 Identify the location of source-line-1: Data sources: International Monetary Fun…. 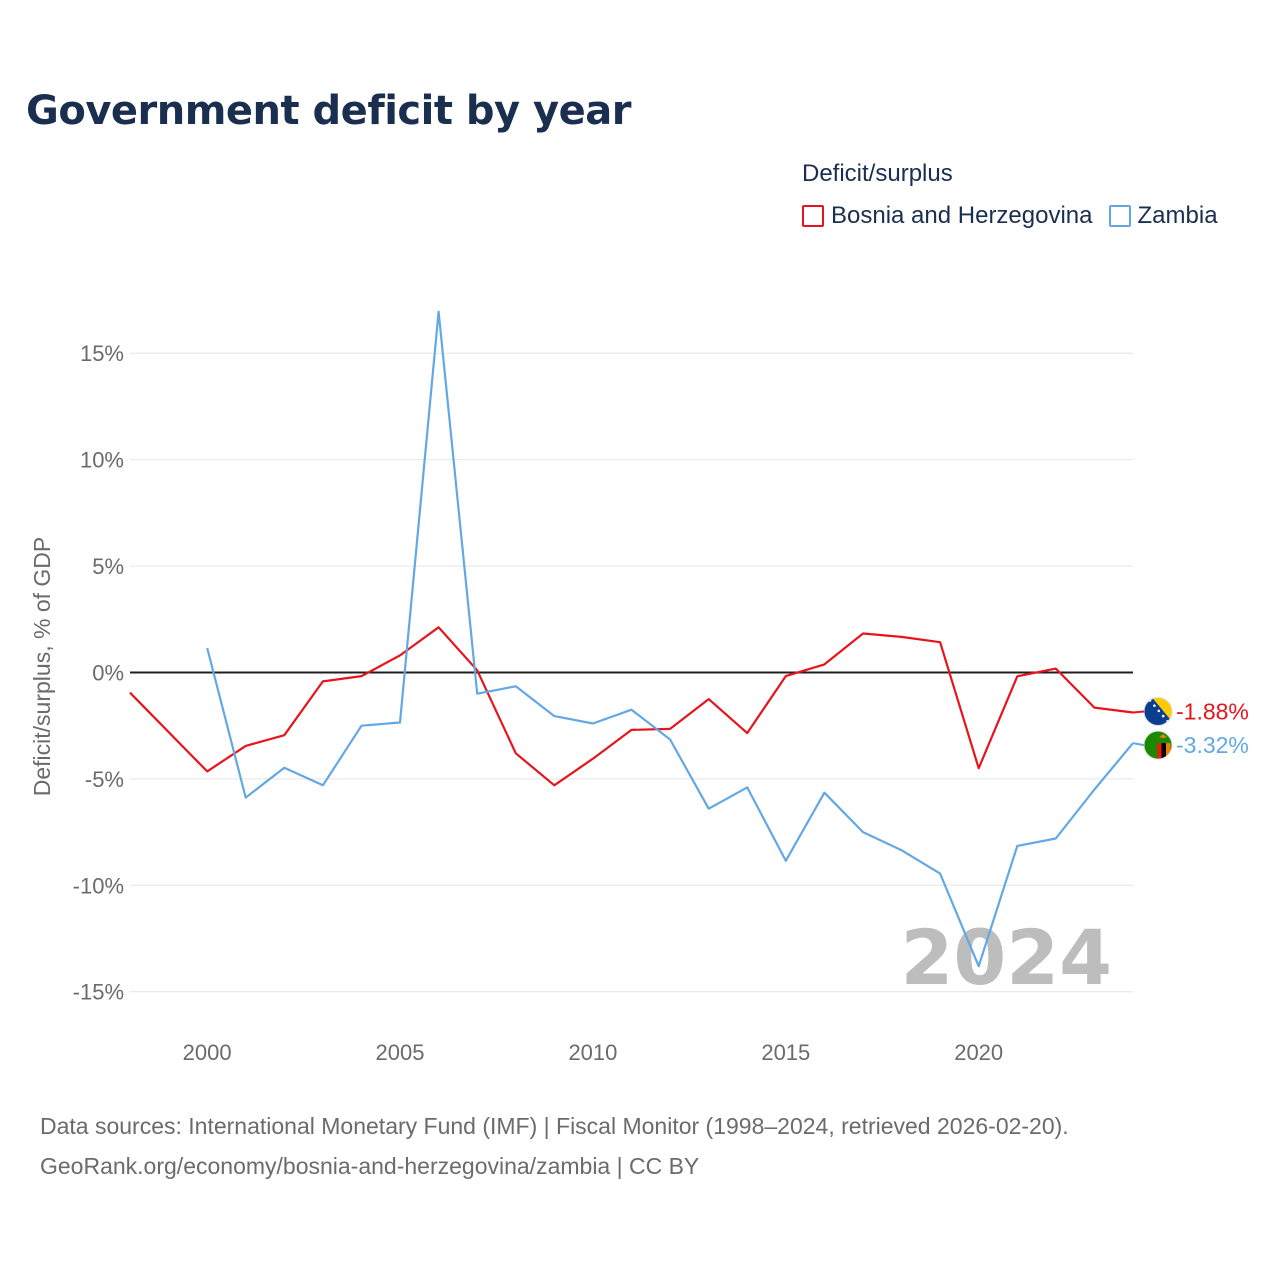
(554, 1126).